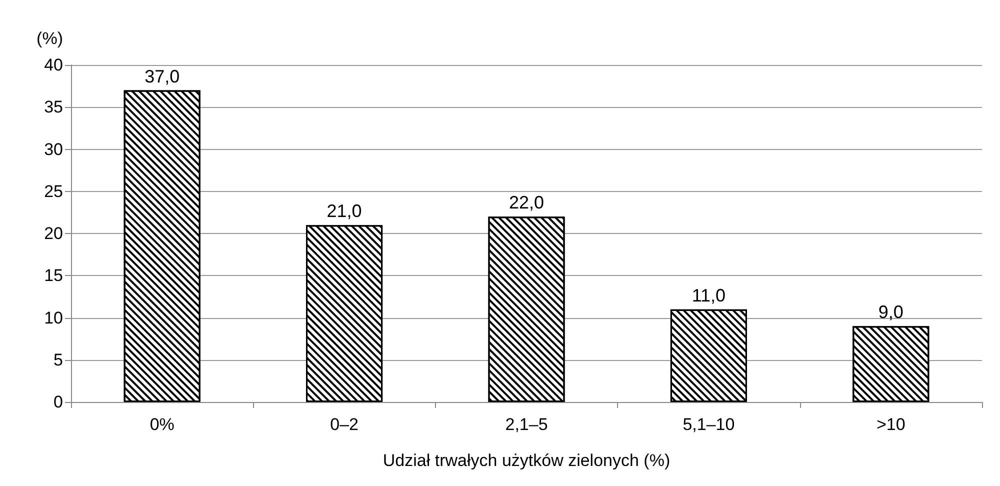 The image size is (1000, 486). I want to click on x-tick-label: 0–2, so click(344, 424).